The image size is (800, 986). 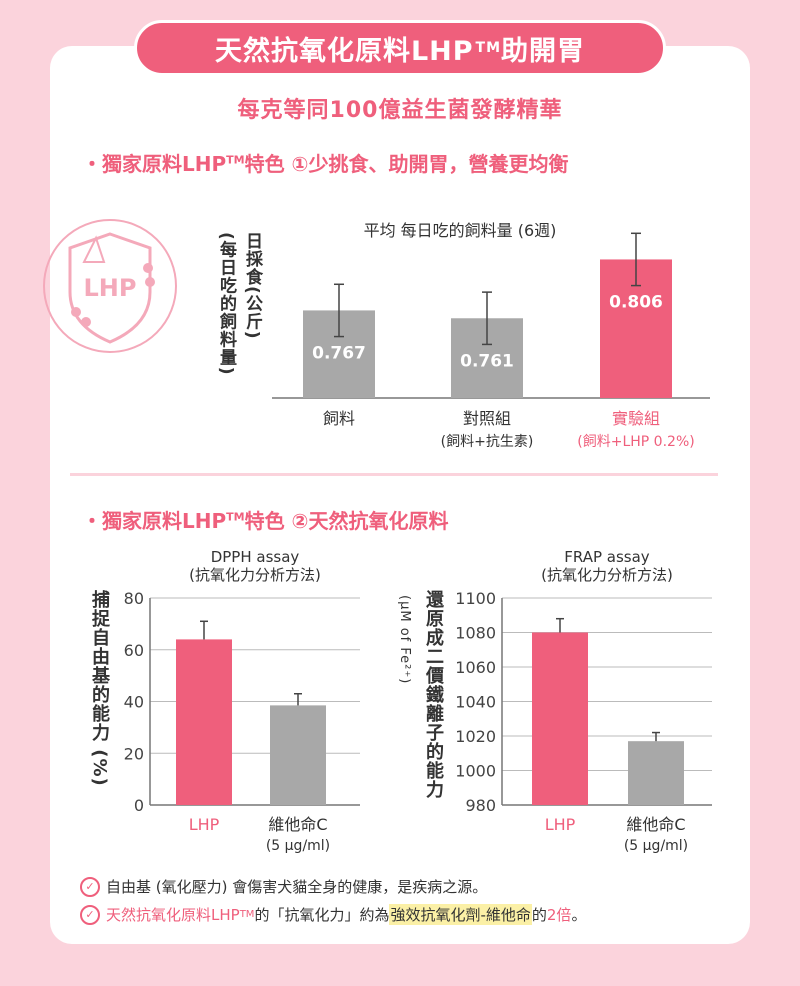 I want to click on note-2: ✓ 天然抗氧化原料LHP TM 的「抗氧化力」約為 強效抗氧化劑-維他命的 2倍。, so click(x=333, y=914).